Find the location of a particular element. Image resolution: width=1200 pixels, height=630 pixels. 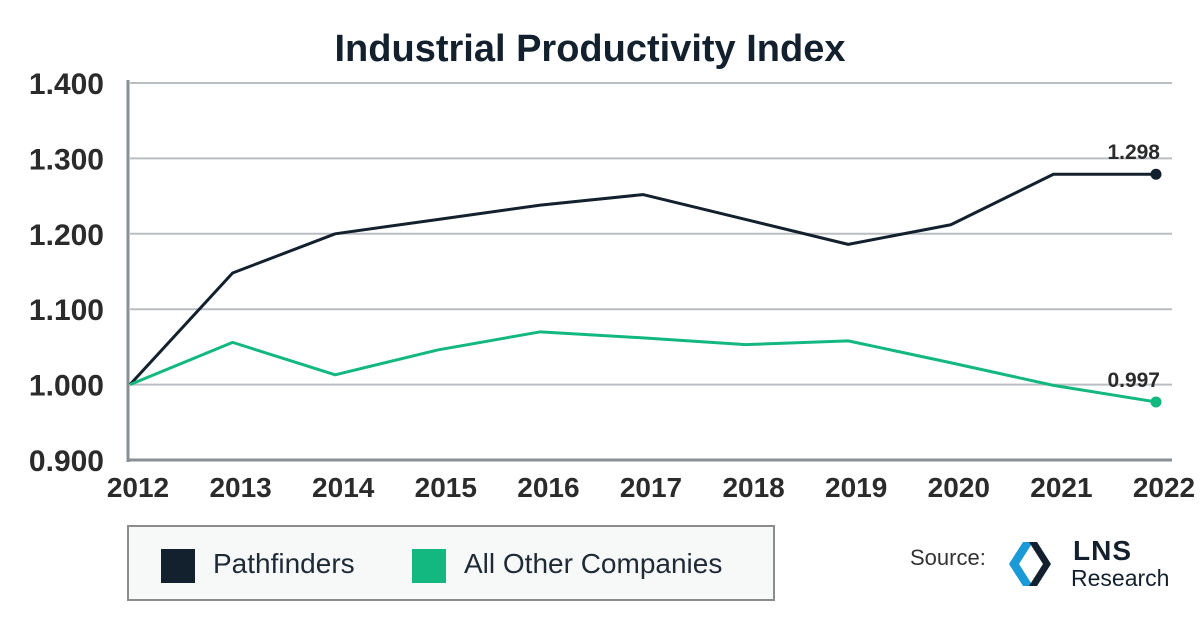

x-tick-label: 2015 is located at coordinates (446, 487).